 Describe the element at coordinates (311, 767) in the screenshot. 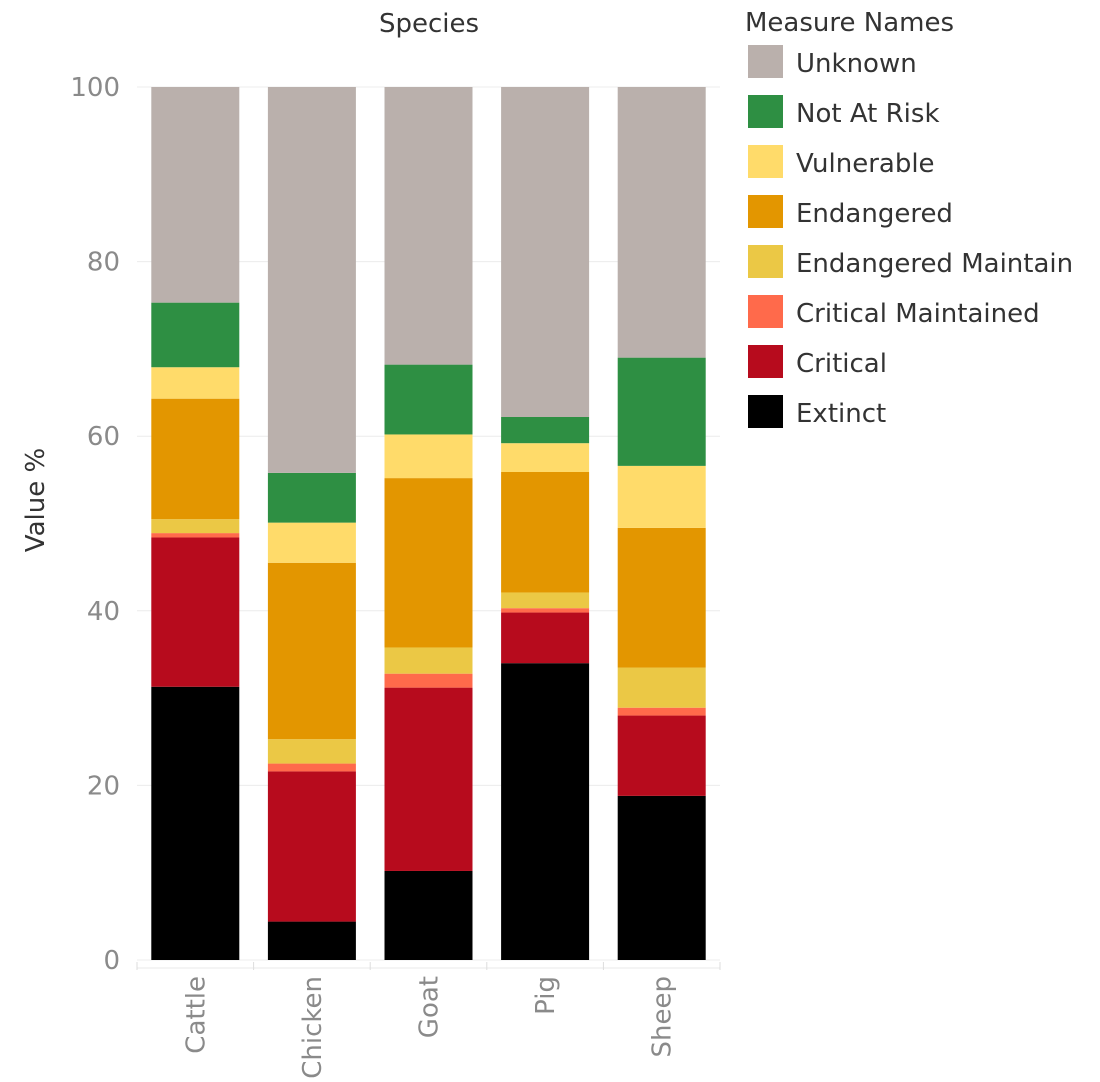

I see `bar-segment-chicken-critical-maintained` at that location.